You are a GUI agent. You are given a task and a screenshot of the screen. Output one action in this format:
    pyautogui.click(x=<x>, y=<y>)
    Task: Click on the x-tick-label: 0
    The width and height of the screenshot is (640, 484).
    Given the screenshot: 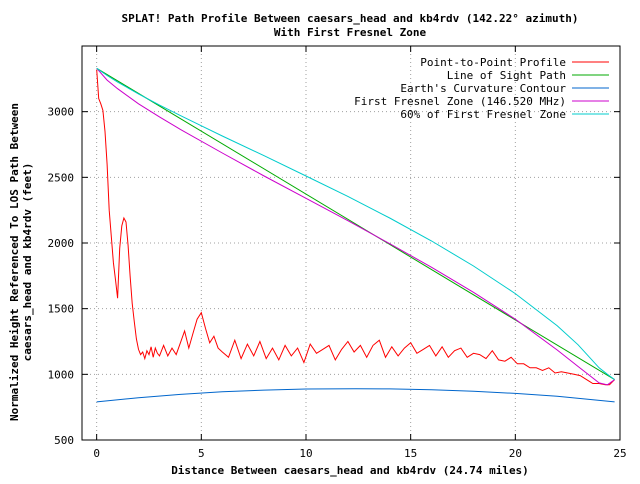 What is the action you would take?
    pyautogui.click(x=96, y=453)
    